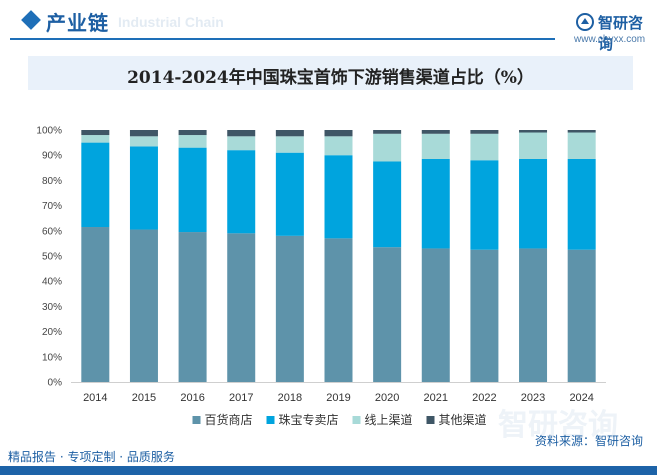 This screenshot has width=657, height=475. Describe the element at coordinates (589, 441) in the screenshot. I see `footer-source: 资料来源：智研咨询` at that location.